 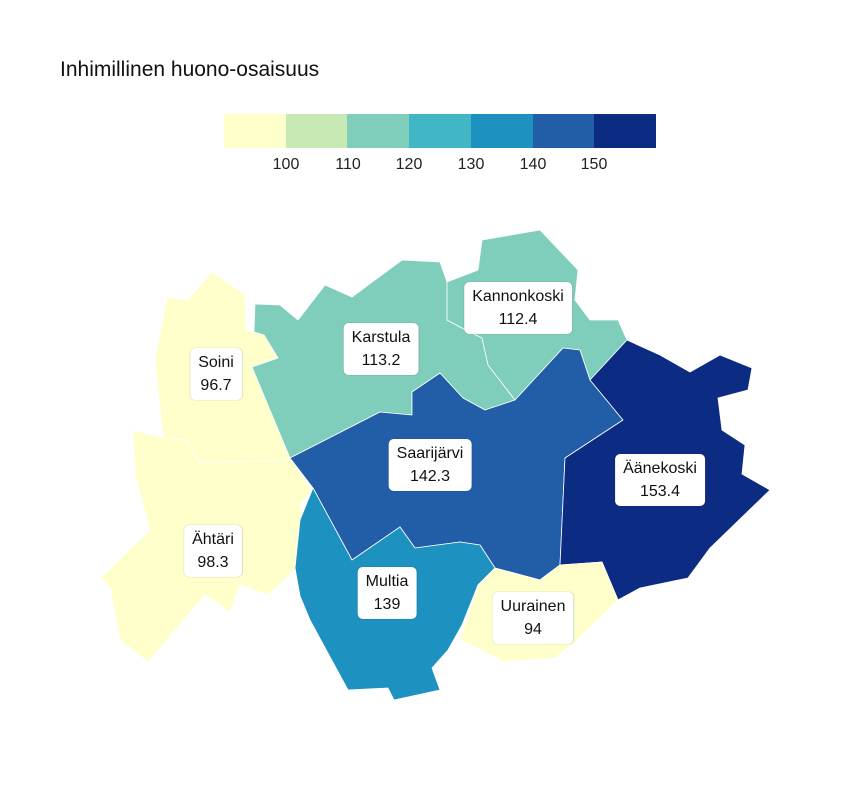 What do you see at coordinates (594, 164) in the screenshot?
I see `legend-tick: 150` at bounding box center [594, 164].